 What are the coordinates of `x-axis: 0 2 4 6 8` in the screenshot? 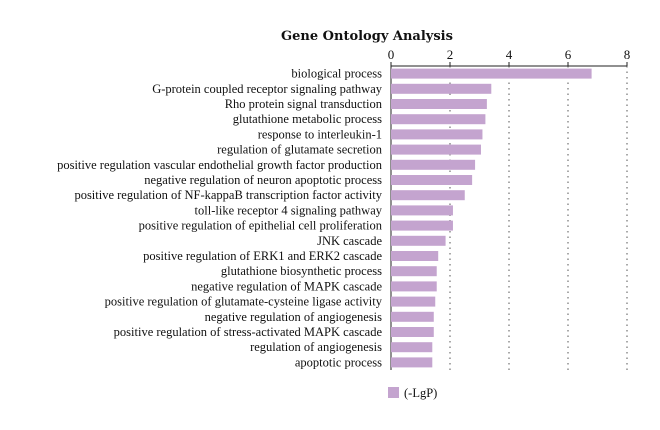 It's located at (509, 57).